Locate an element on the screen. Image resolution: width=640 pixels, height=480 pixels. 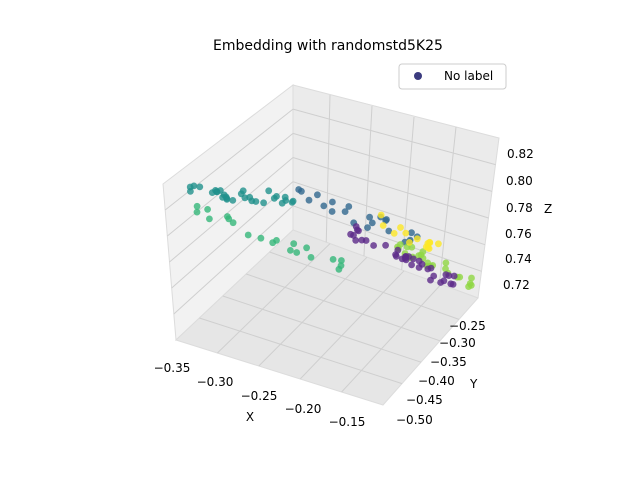
z-axis-label: Z is located at coordinates (548, 209).